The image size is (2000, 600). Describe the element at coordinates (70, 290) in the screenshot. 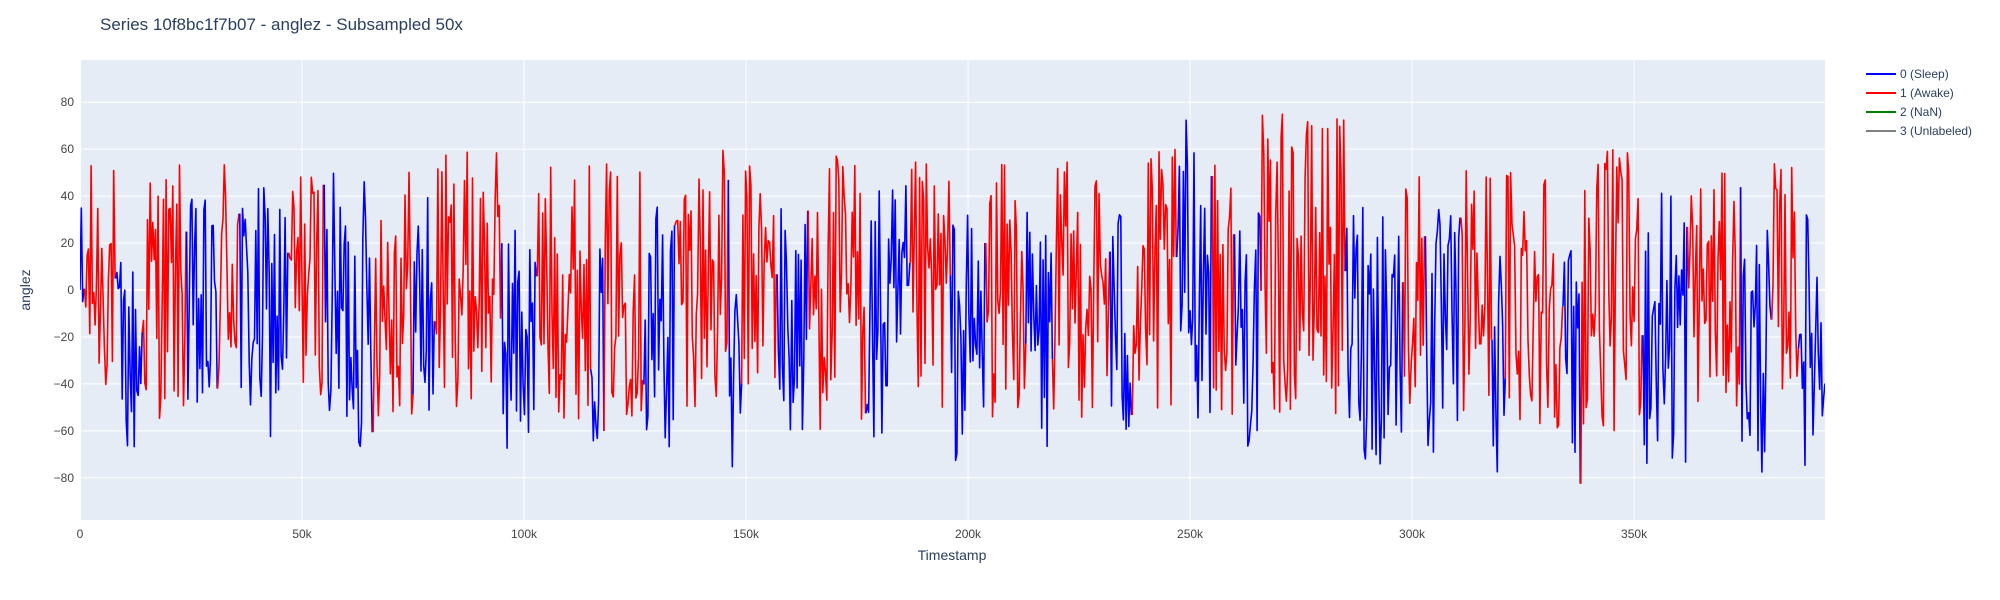

I see `y-tick-label: 0` at that location.